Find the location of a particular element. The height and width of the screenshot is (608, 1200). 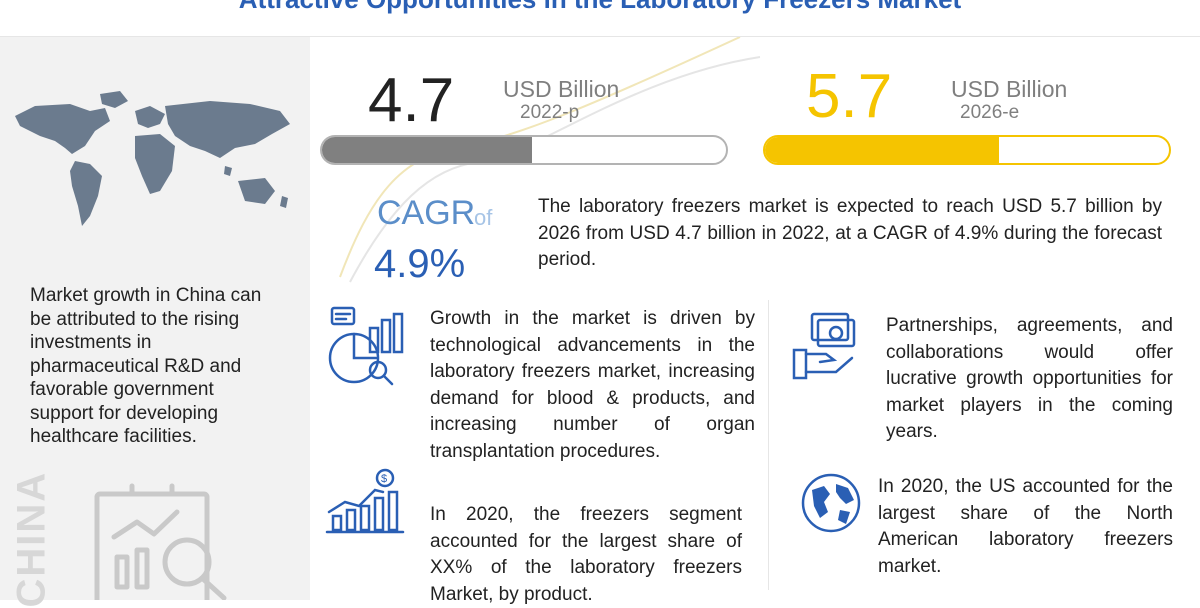

analytics-icon is located at coordinates (369, 351).